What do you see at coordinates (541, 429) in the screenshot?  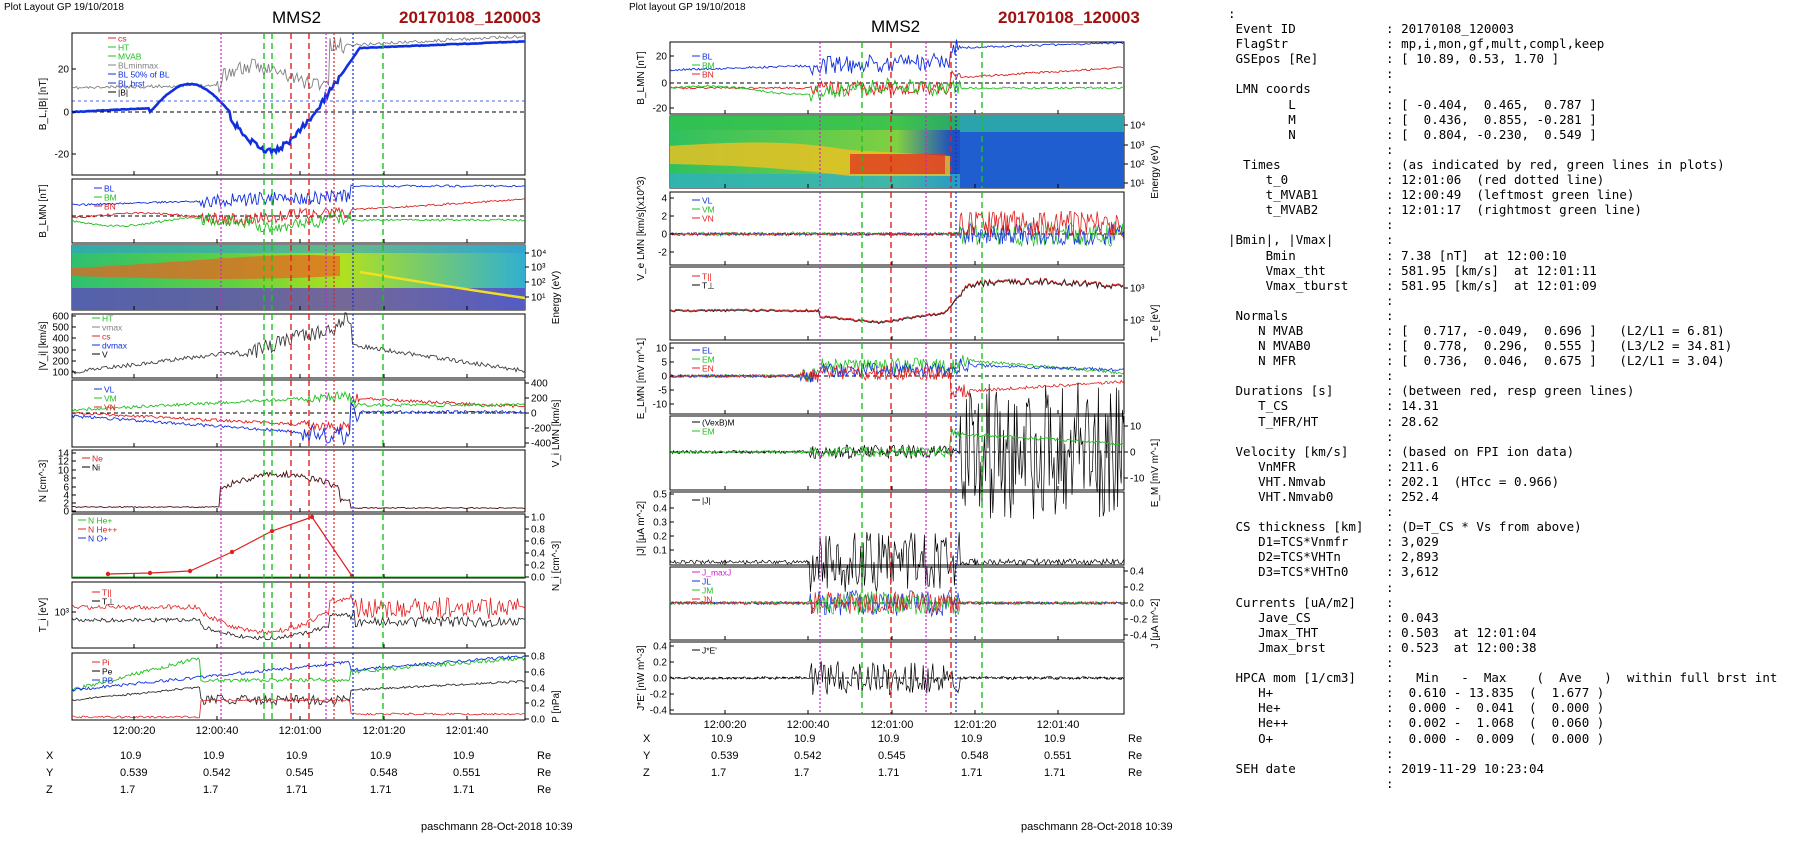 I see `y-tick-label: -200` at bounding box center [541, 429].